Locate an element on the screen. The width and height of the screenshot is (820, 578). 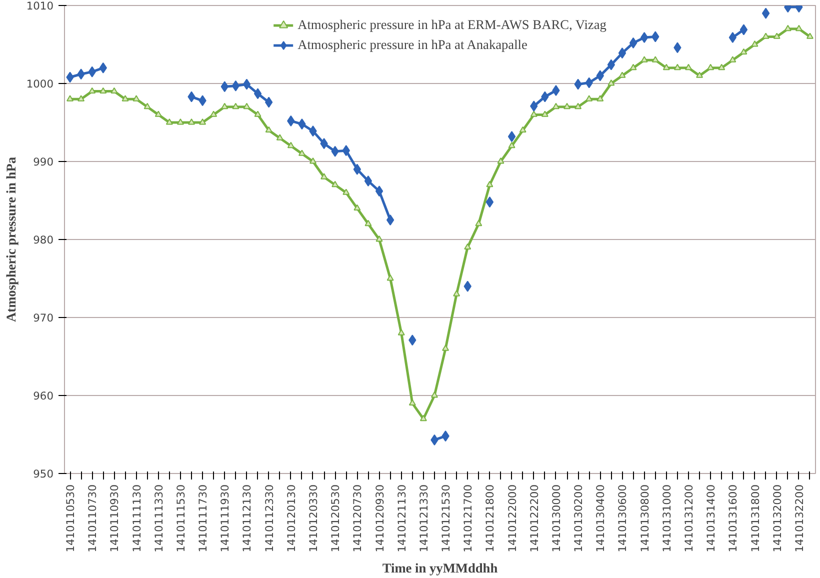
x-tick-label: 1410111730 is located at coordinates (203, 518).